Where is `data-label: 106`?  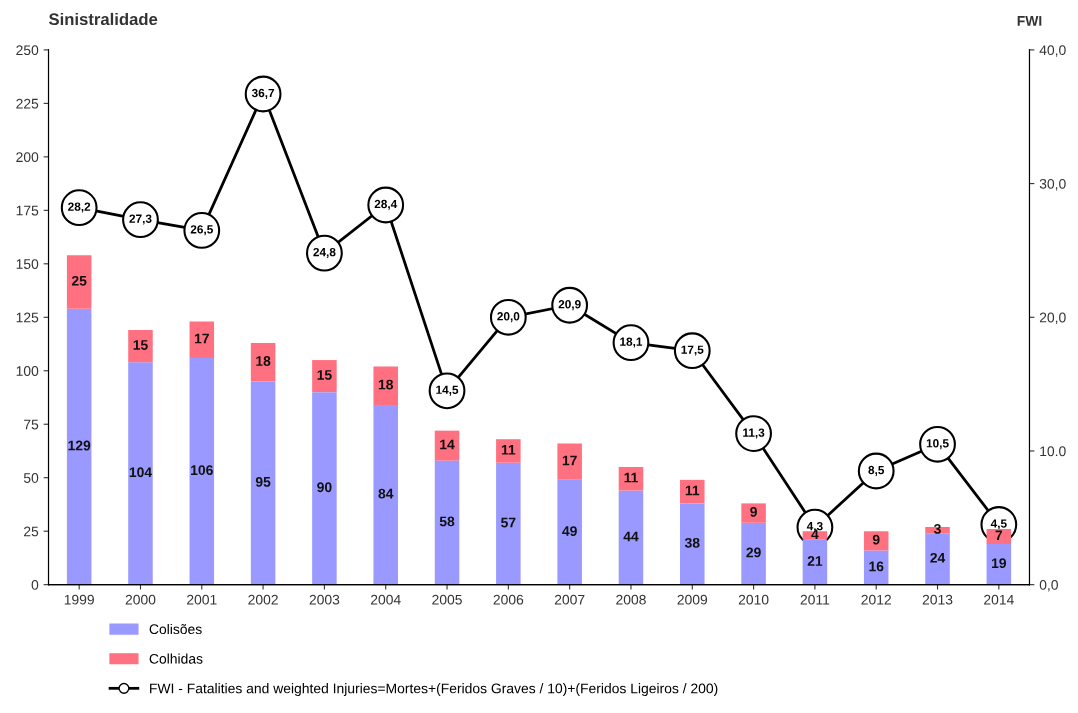 data-label: 106 is located at coordinates (202, 470).